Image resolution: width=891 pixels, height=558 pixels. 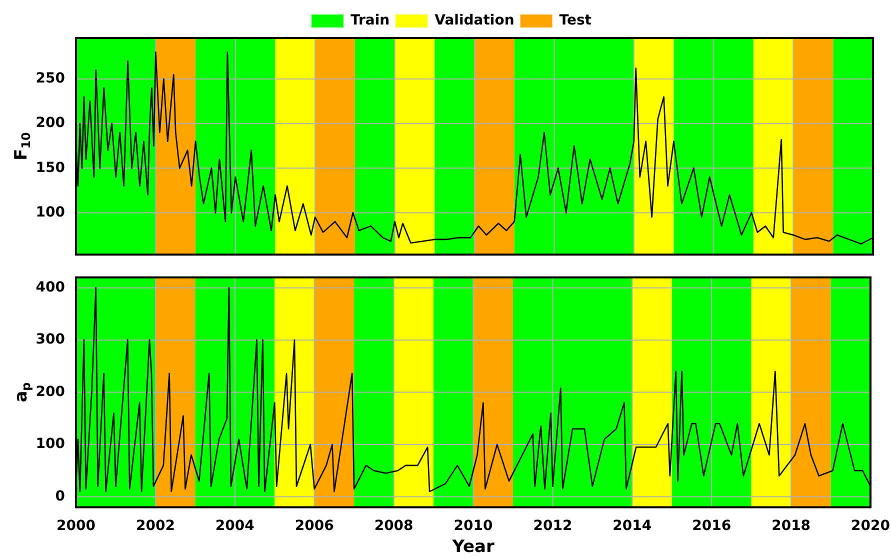 What do you see at coordinates (22, 392) in the screenshot?
I see `y-axis-title: ap` at bounding box center [22, 392].